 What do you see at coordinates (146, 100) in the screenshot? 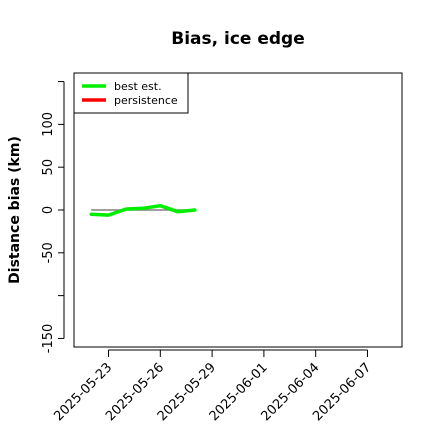
I see `legend-label: persistence` at bounding box center [146, 100].